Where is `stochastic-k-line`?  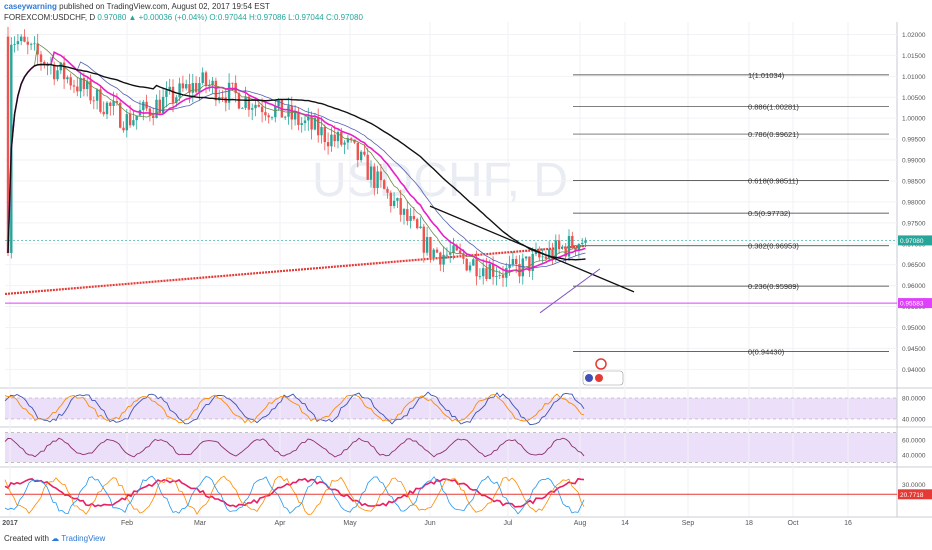 stochastic-k-line is located at coordinates (294, 408).